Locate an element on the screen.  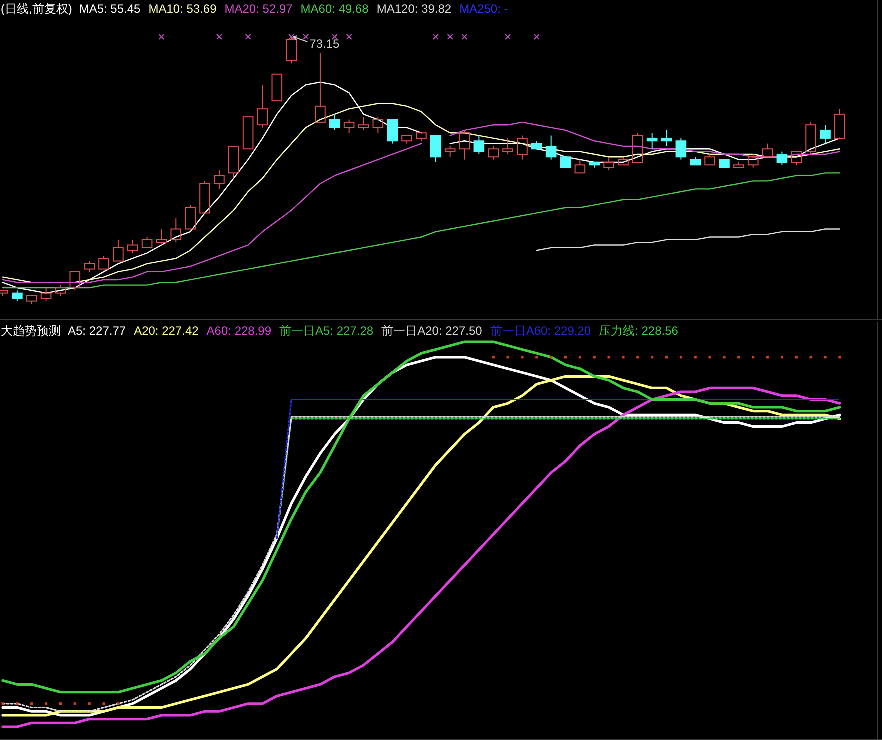
legend: MA60: 49.68 is located at coordinates (334, 9).